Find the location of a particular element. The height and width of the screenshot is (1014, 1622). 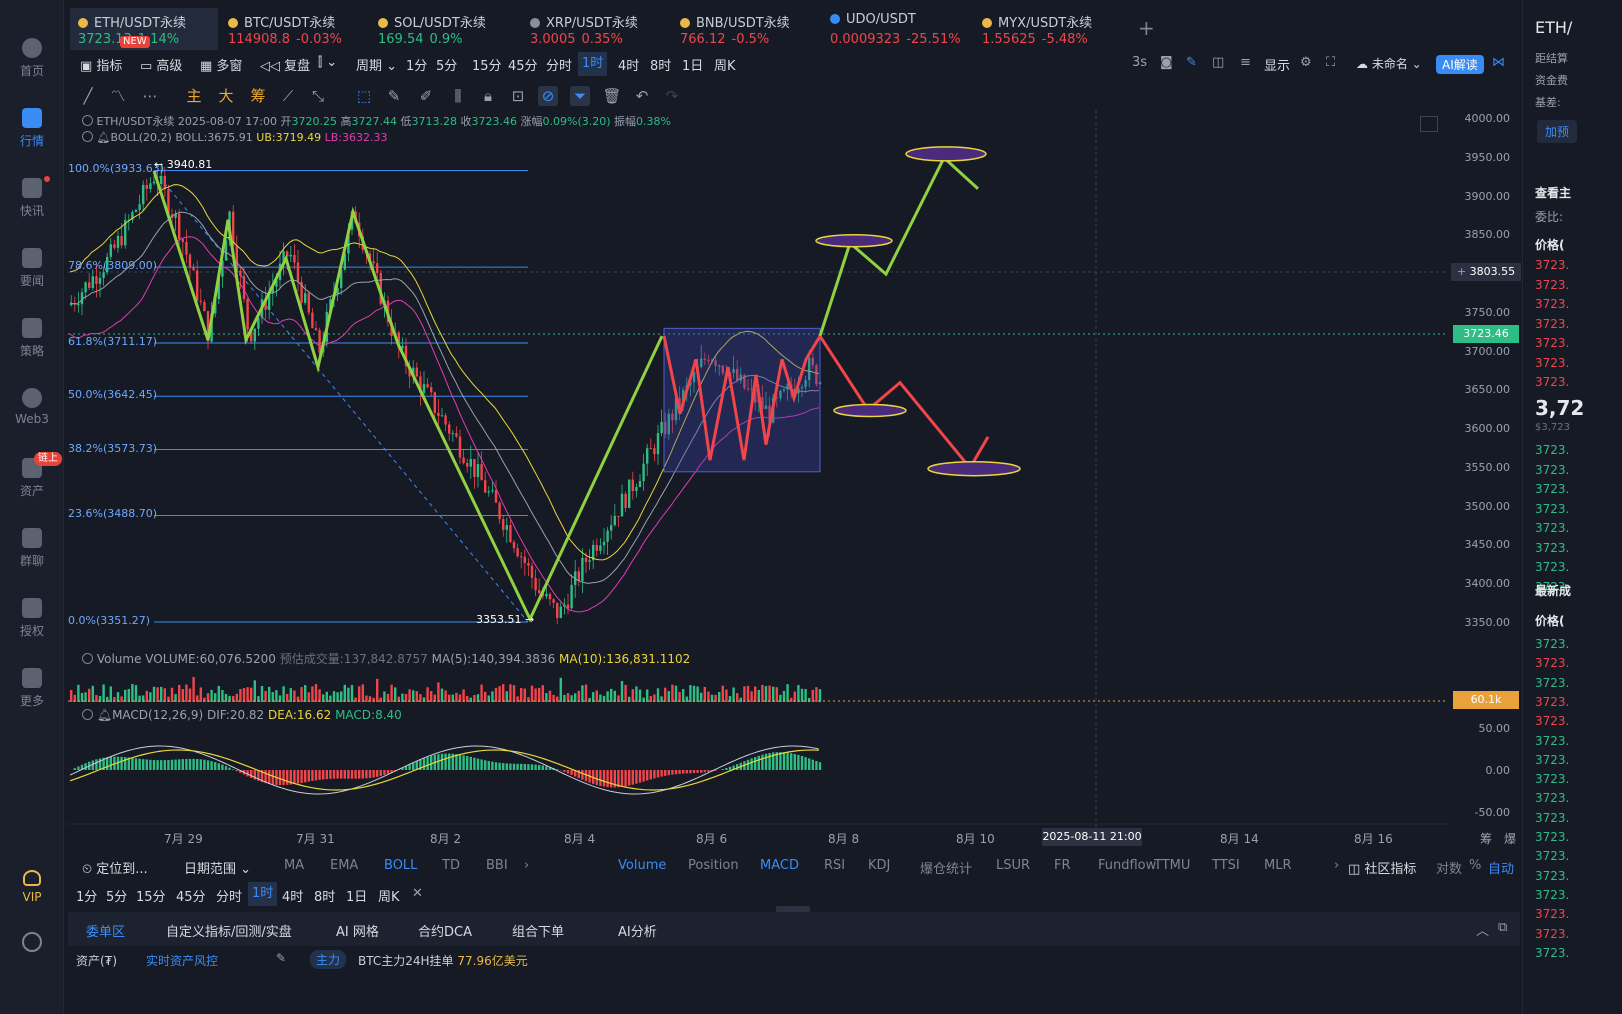

interval-option: 8时 is located at coordinates (661, 66).